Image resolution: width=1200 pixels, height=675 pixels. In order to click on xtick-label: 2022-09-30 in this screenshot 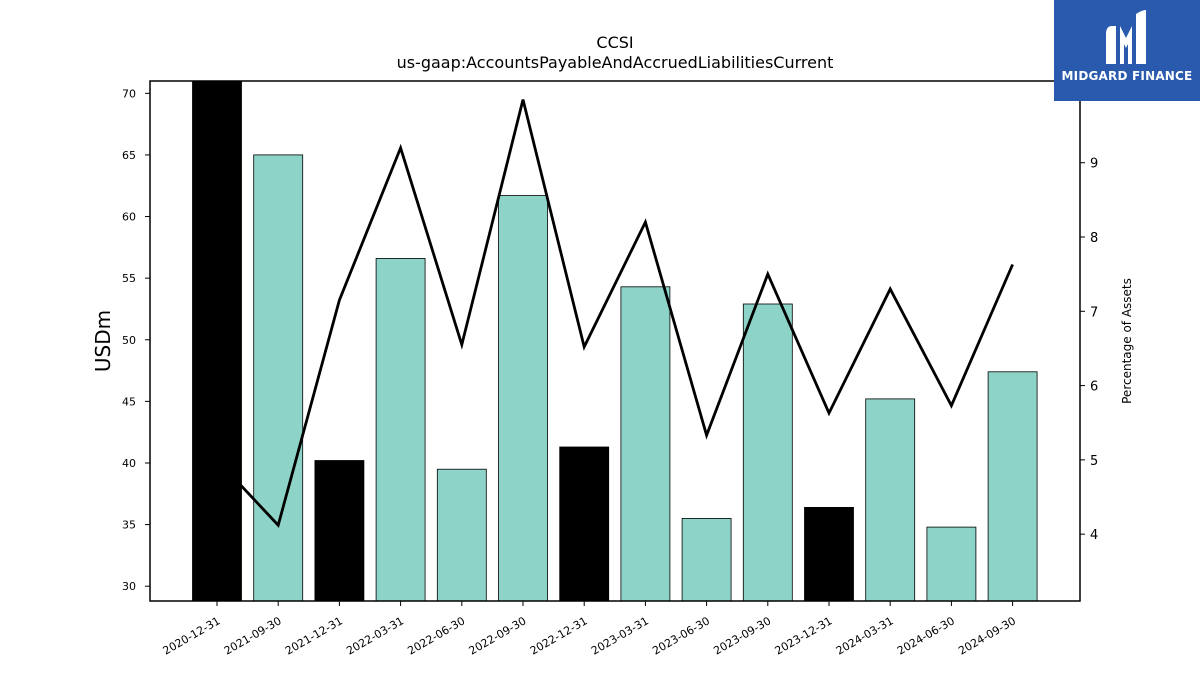, I will do `click(498, 635)`.